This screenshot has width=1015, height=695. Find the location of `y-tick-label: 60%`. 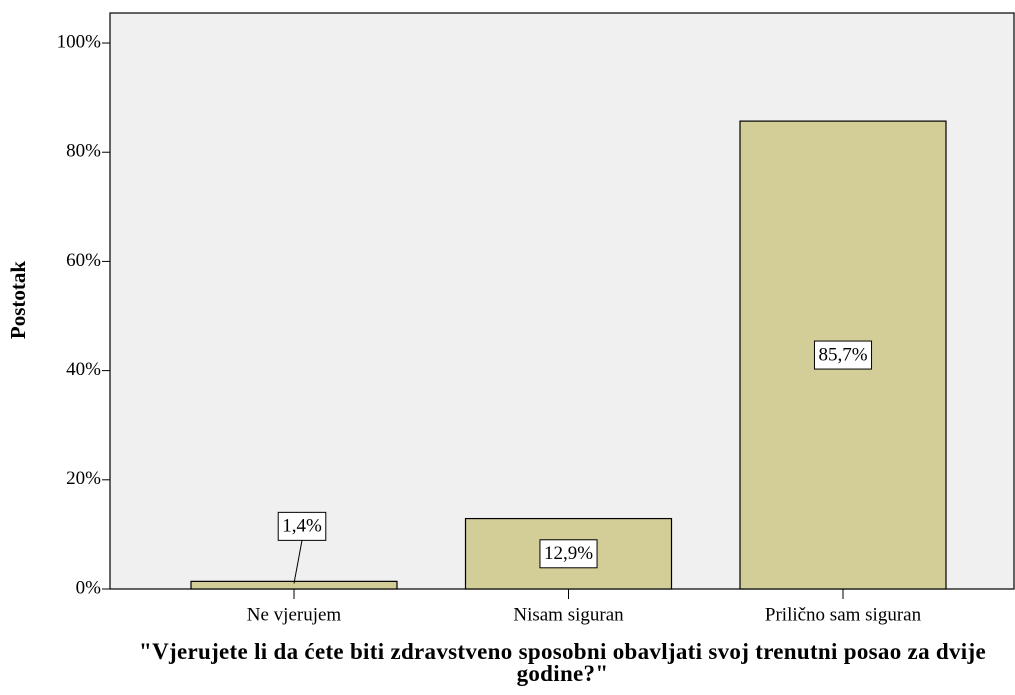

y-tick-label: 60% is located at coordinates (83, 260).